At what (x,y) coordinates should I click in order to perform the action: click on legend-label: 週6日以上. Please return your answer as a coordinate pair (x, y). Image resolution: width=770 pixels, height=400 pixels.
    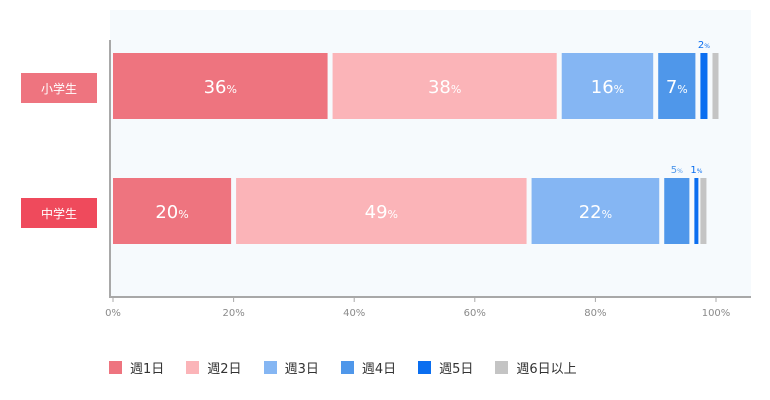
    Looking at the image, I should click on (546, 369).